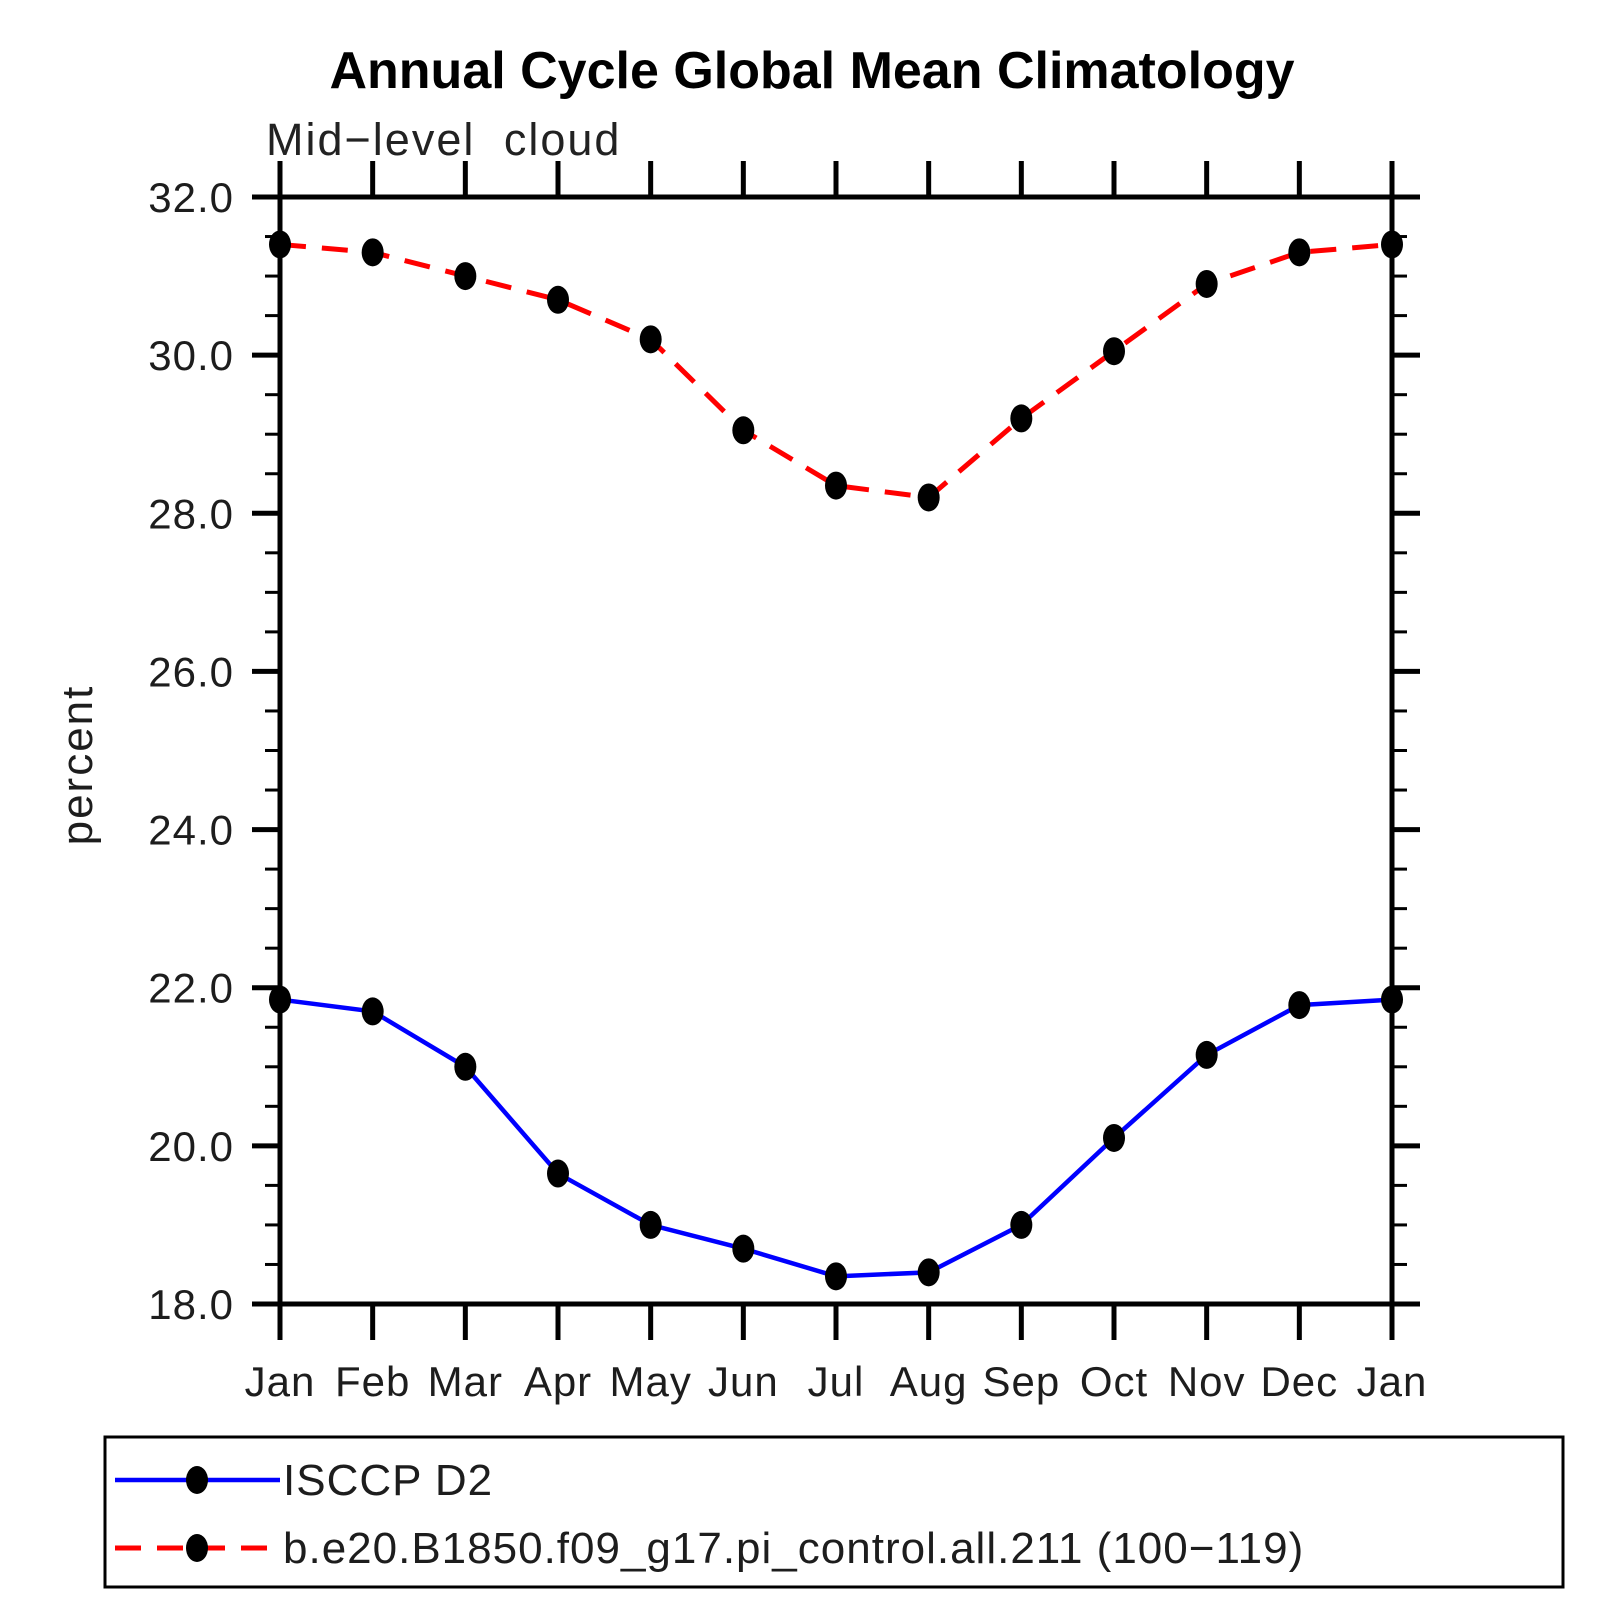 This screenshot has width=1624, height=1624. What do you see at coordinates (558, 1381) in the screenshot?
I see `month-label: Apr` at bounding box center [558, 1381].